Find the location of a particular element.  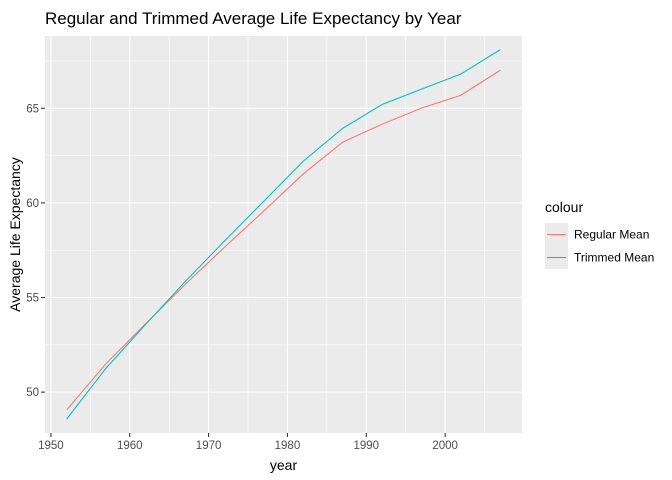

x-axis-title: year is located at coordinates (284, 465).